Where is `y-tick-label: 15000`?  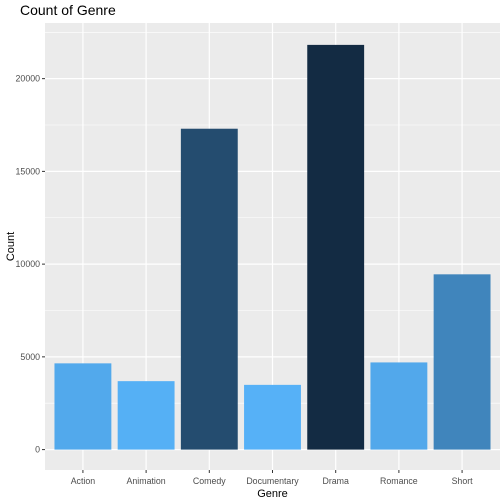
y-tick-label: 15000 is located at coordinates (28, 171).